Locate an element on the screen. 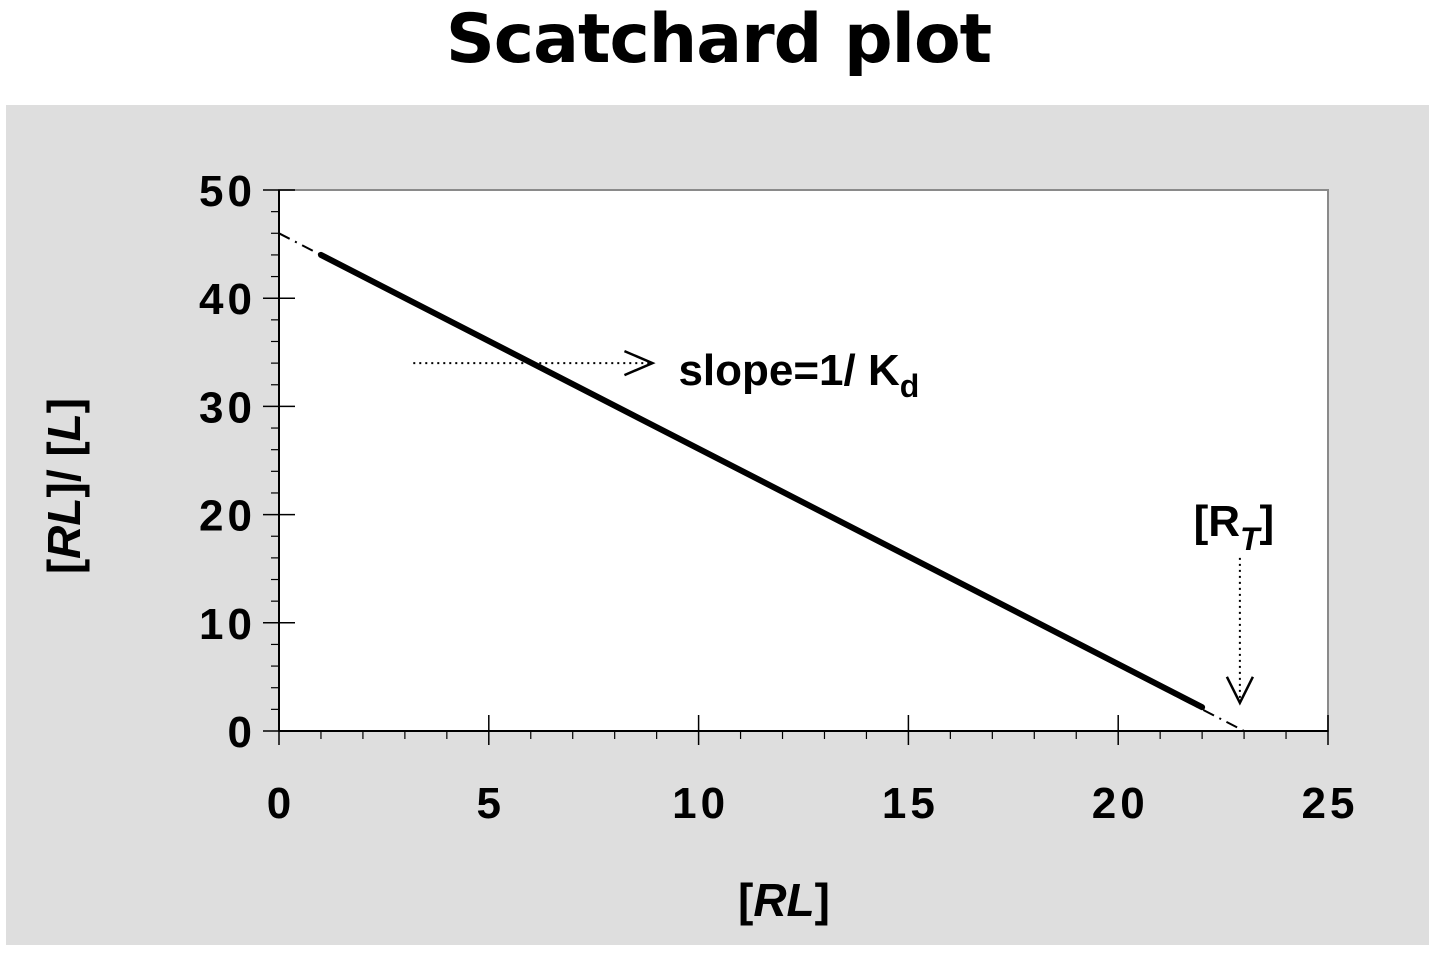 This screenshot has height=955, width=1437. rt-annotation-label: [RT] is located at coordinates (1234, 527).